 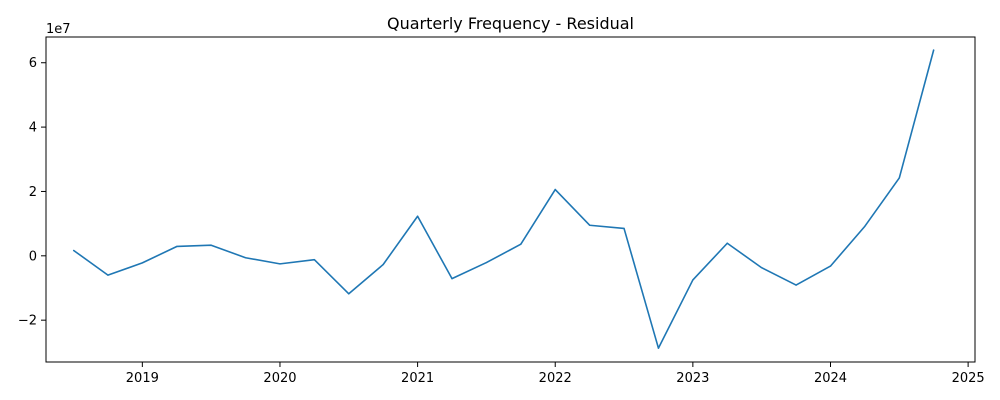 What do you see at coordinates (142, 378) in the screenshot?
I see `x-tick-label: 2019` at bounding box center [142, 378].